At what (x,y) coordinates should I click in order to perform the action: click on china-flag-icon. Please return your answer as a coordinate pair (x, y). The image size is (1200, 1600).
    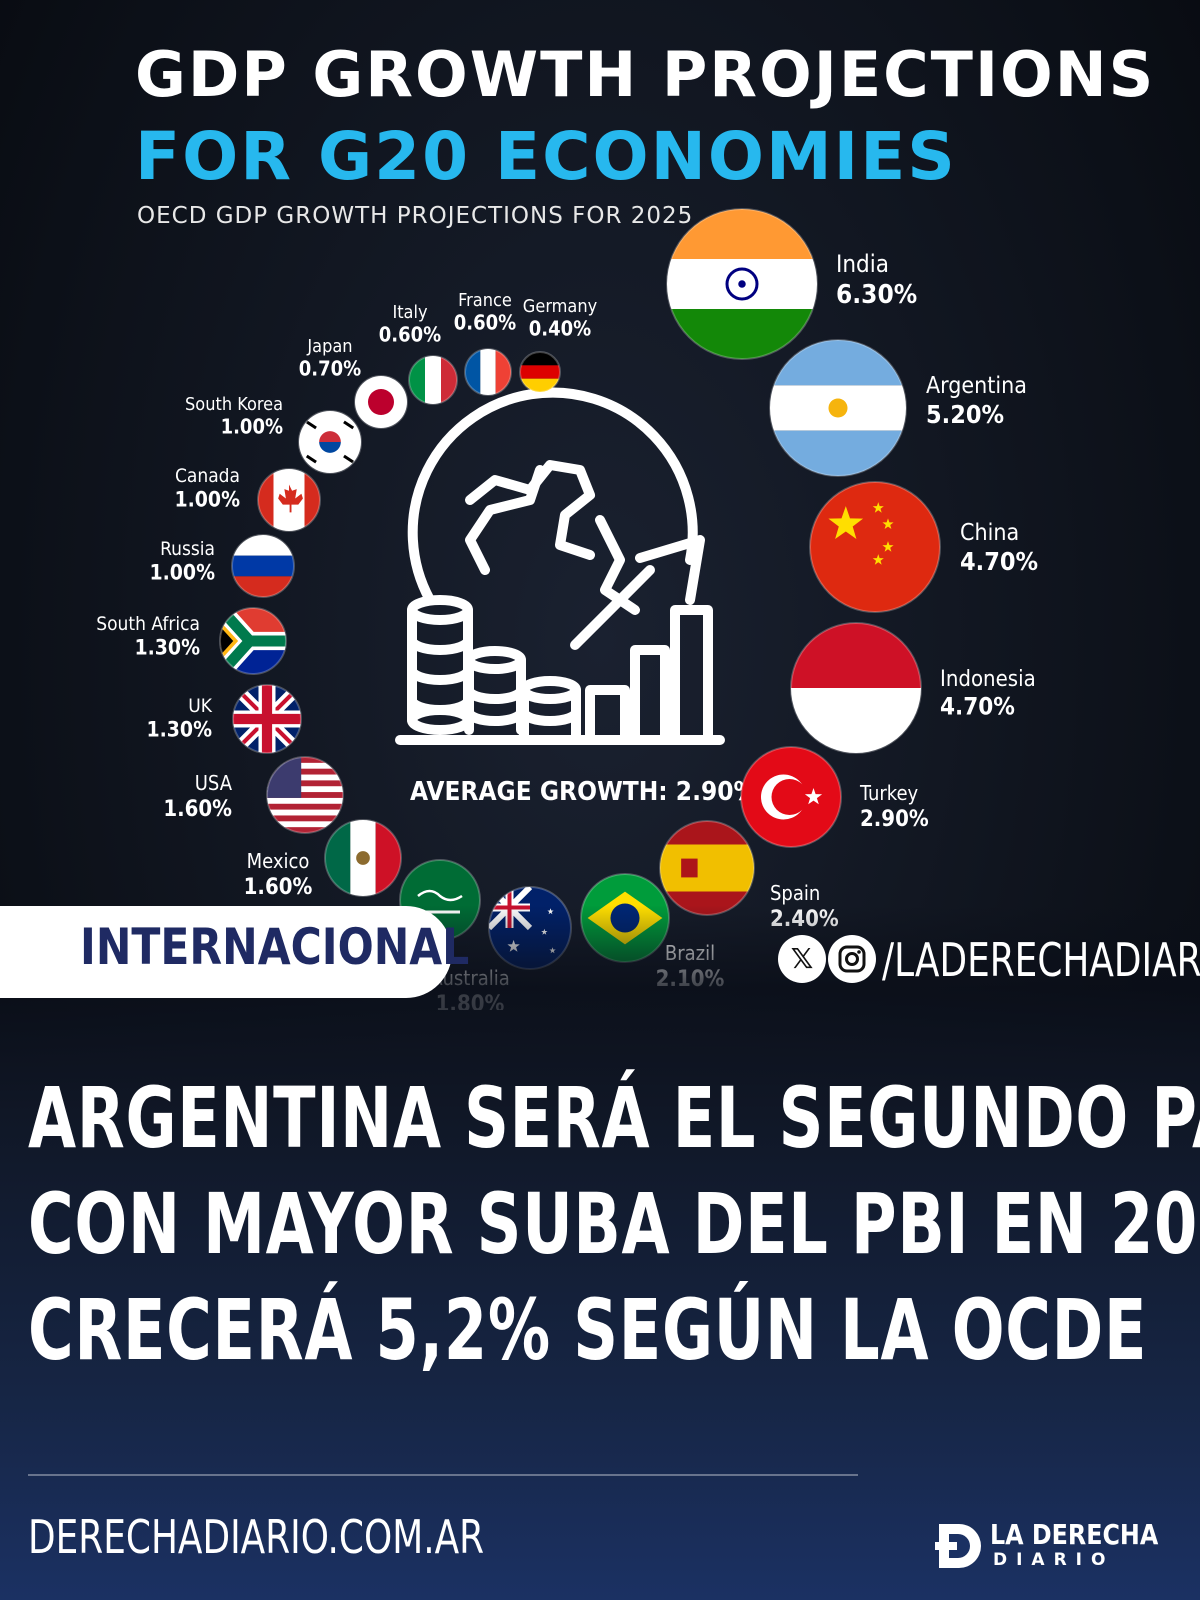
    Looking at the image, I should click on (875, 547).